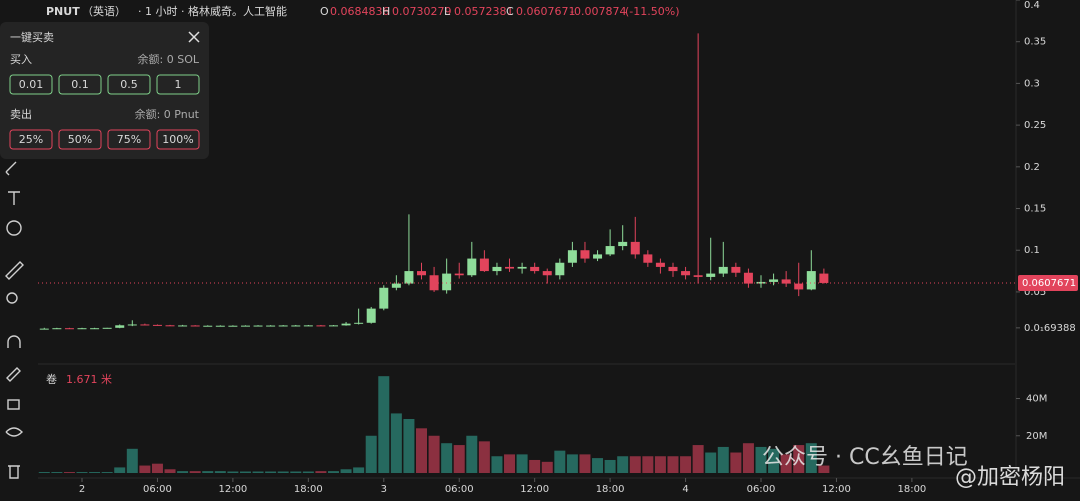 The height and width of the screenshot is (501, 1080). Describe the element at coordinates (324, 11) in the screenshot. I see `ohlc-label: O` at that location.